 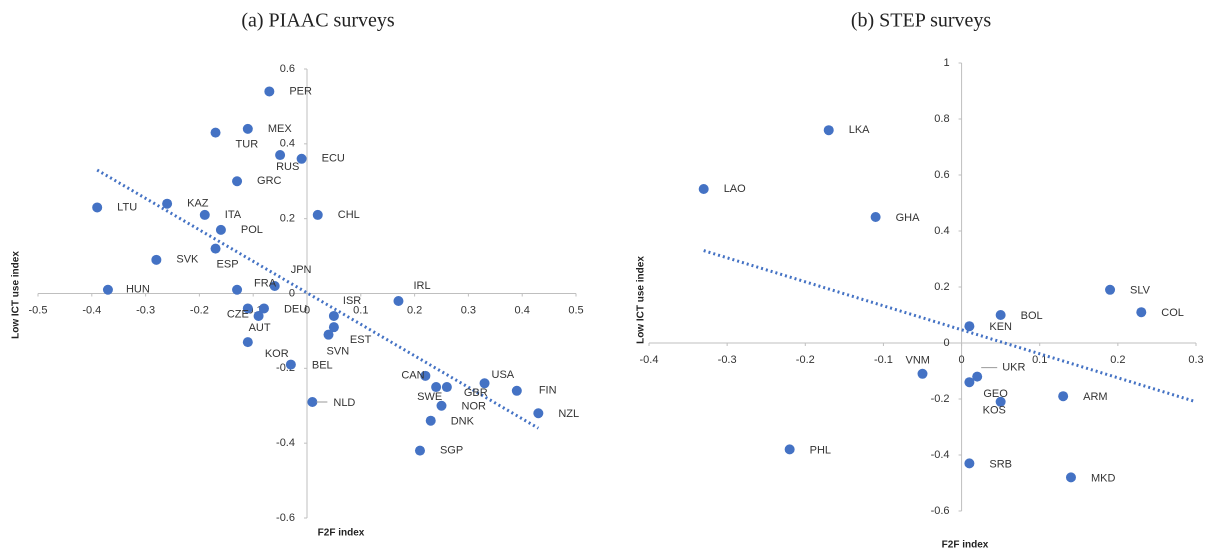 I want to click on point-label: GRC, so click(x=269, y=181).